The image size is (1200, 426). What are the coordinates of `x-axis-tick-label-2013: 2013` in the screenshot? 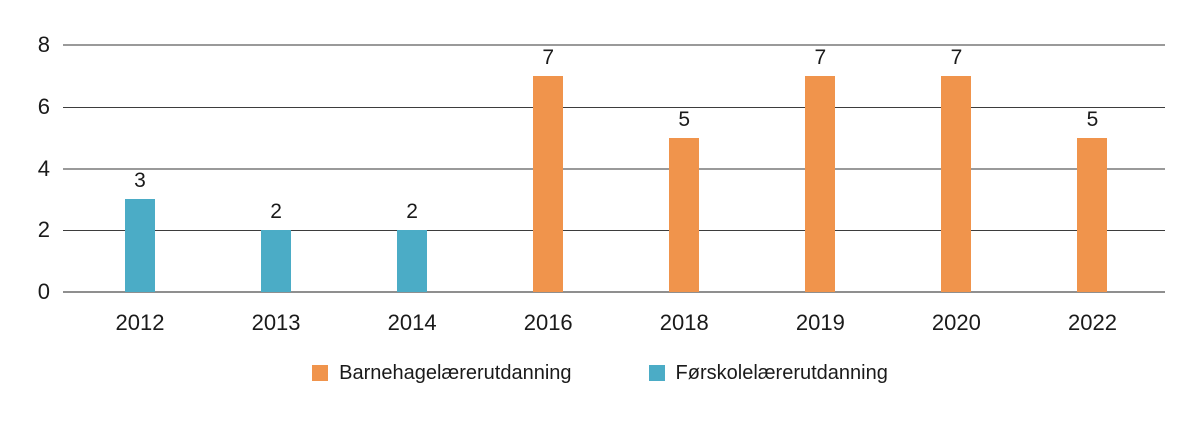 It's located at (276, 322).